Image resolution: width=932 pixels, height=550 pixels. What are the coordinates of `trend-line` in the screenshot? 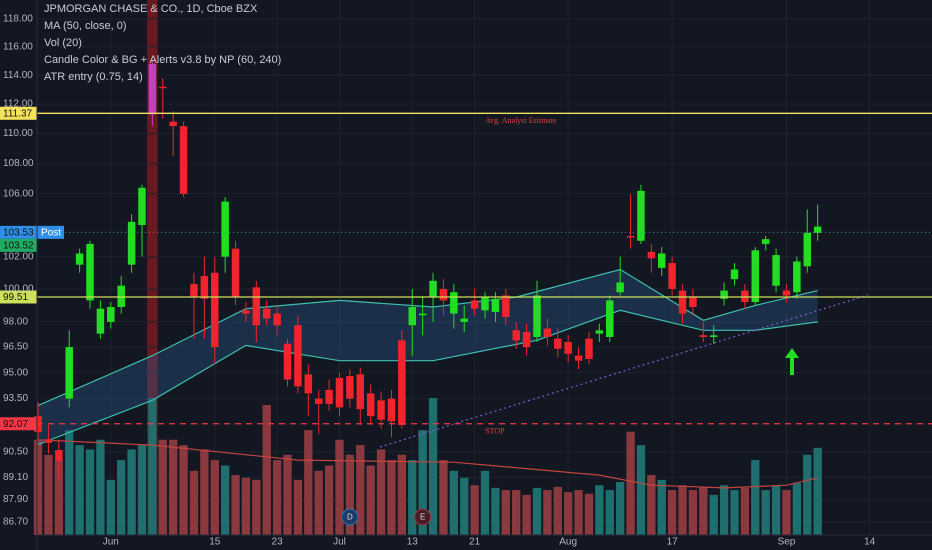 It's located at (624, 371).